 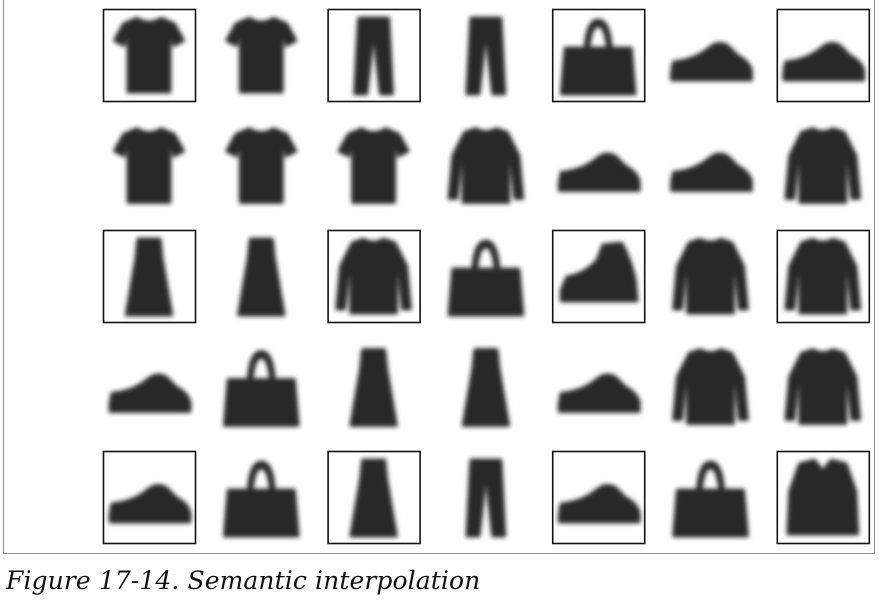 What do you see at coordinates (243, 580) in the screenshot?
I see `figure-caption: Figure 17-14. Semantic interpolation` at bounding box center [243, 580].